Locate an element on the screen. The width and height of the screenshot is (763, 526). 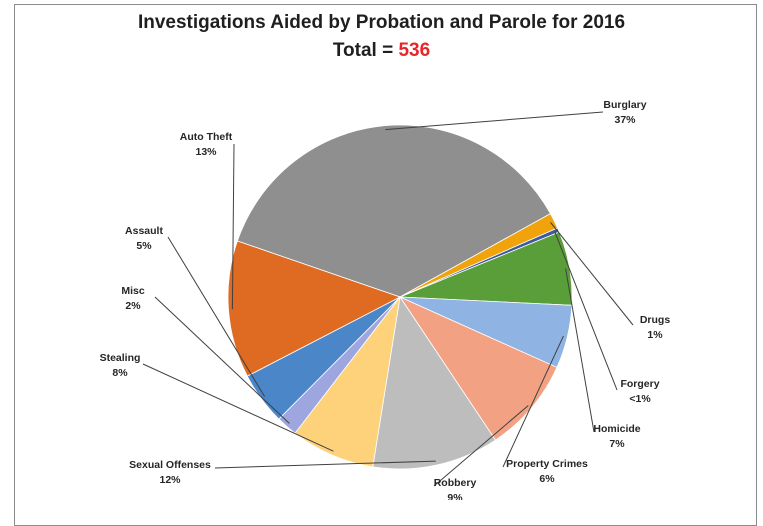
slice-label-robbery: Robbery 9% is located at coordinates (455, 488).